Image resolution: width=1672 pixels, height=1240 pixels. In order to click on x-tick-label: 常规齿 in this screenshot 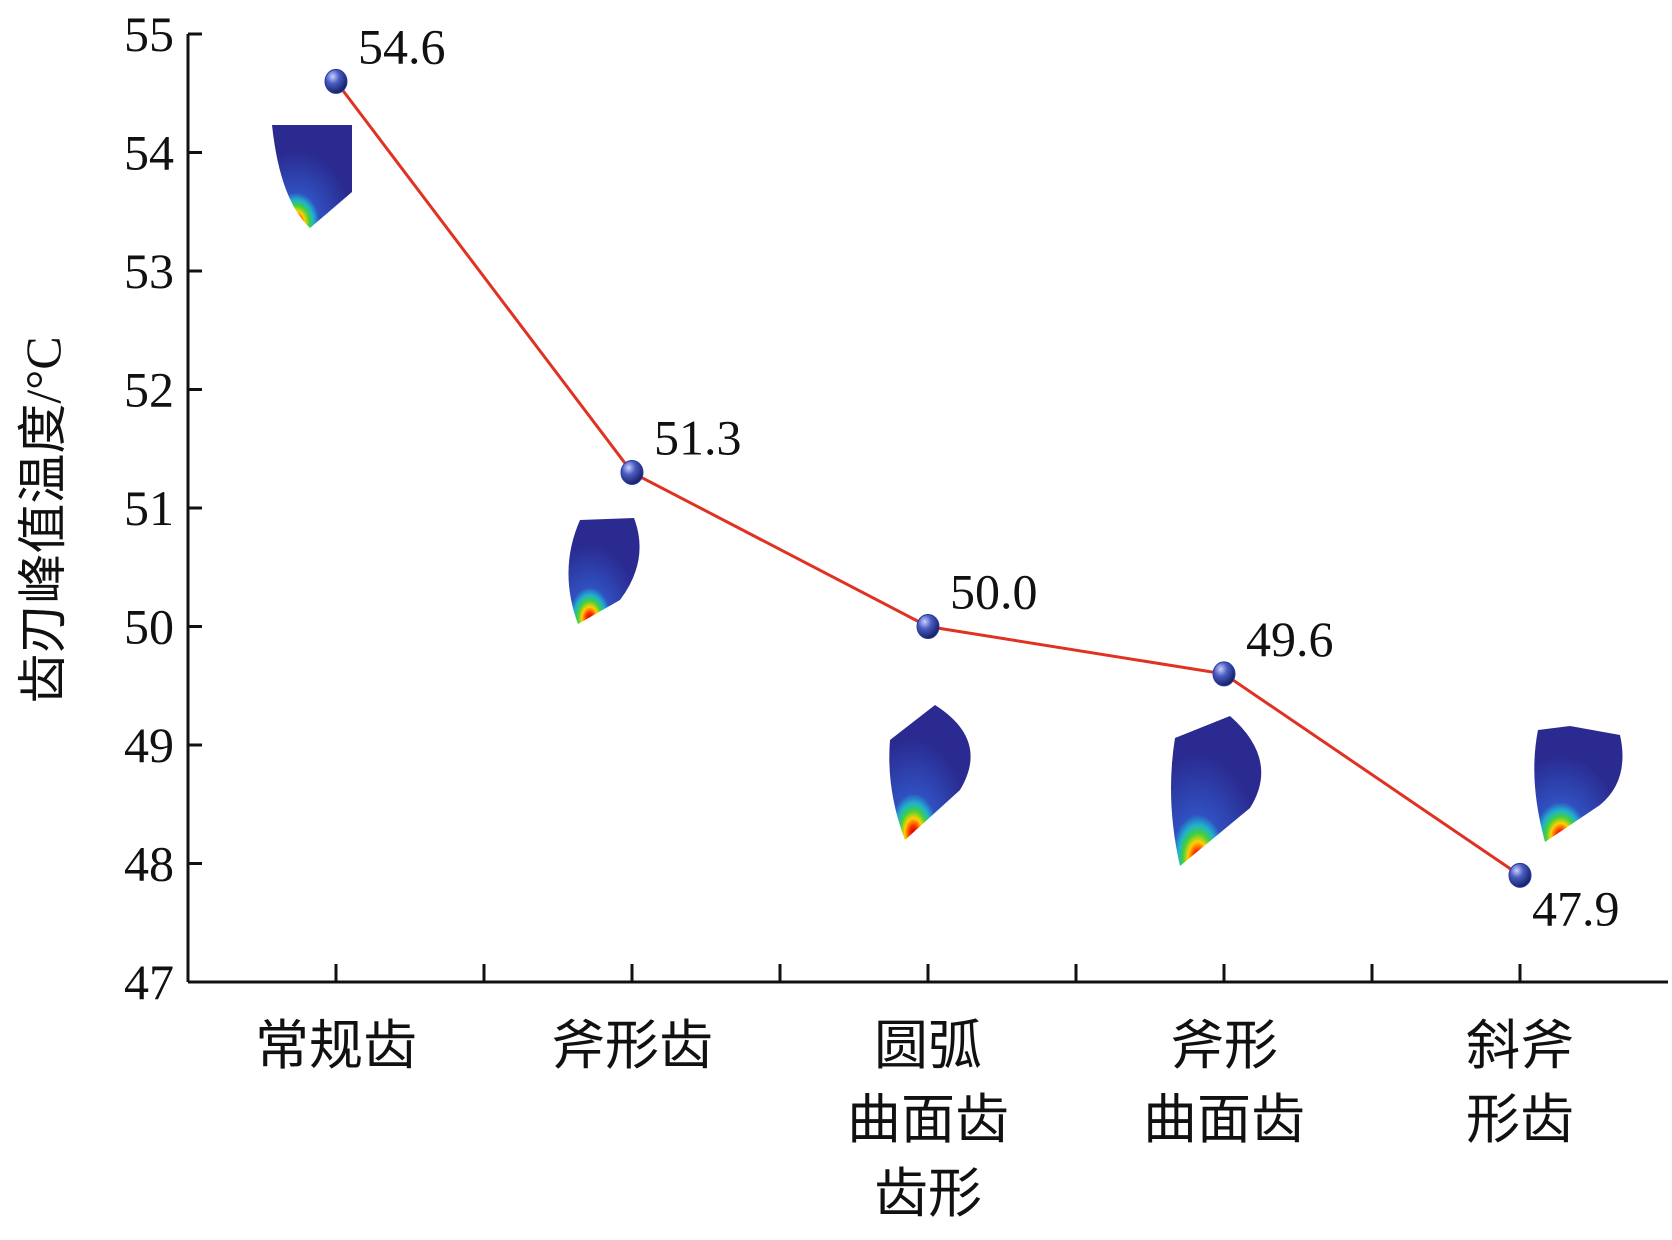, I will do `click(336, 1046)`.